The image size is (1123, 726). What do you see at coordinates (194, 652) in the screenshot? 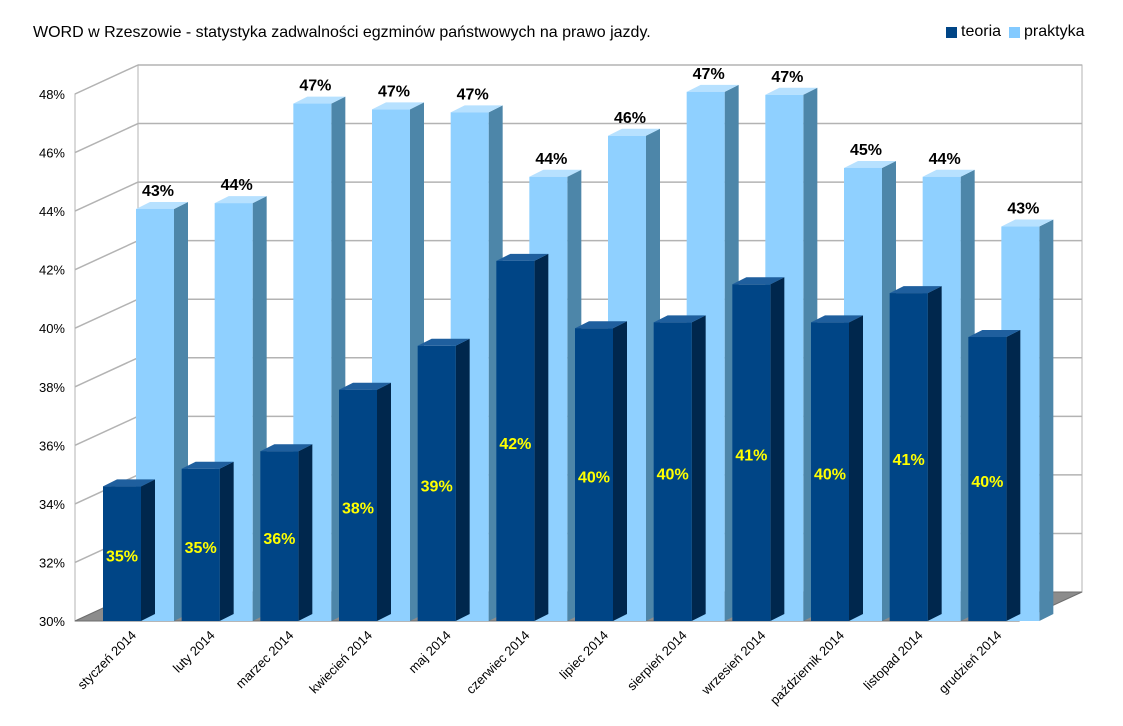
I see `x-tick-label: luty 2014` at bounding box center [194, 652].